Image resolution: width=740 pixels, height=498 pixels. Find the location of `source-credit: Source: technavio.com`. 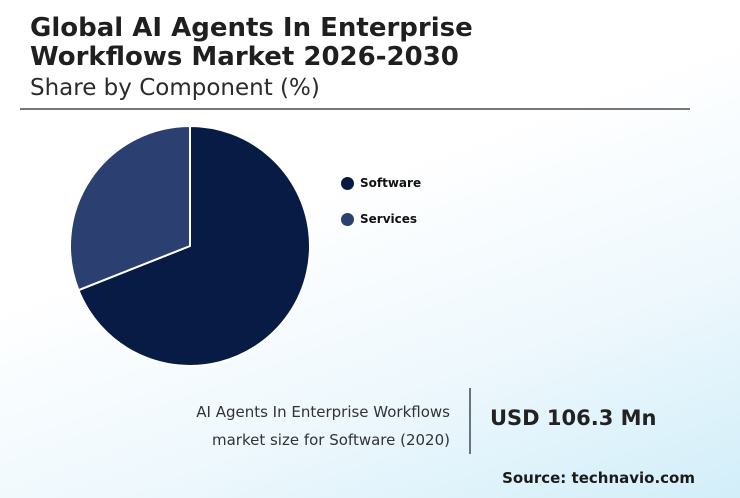

source-credit: Source: technavio.com is located at coordinates (598, 478).